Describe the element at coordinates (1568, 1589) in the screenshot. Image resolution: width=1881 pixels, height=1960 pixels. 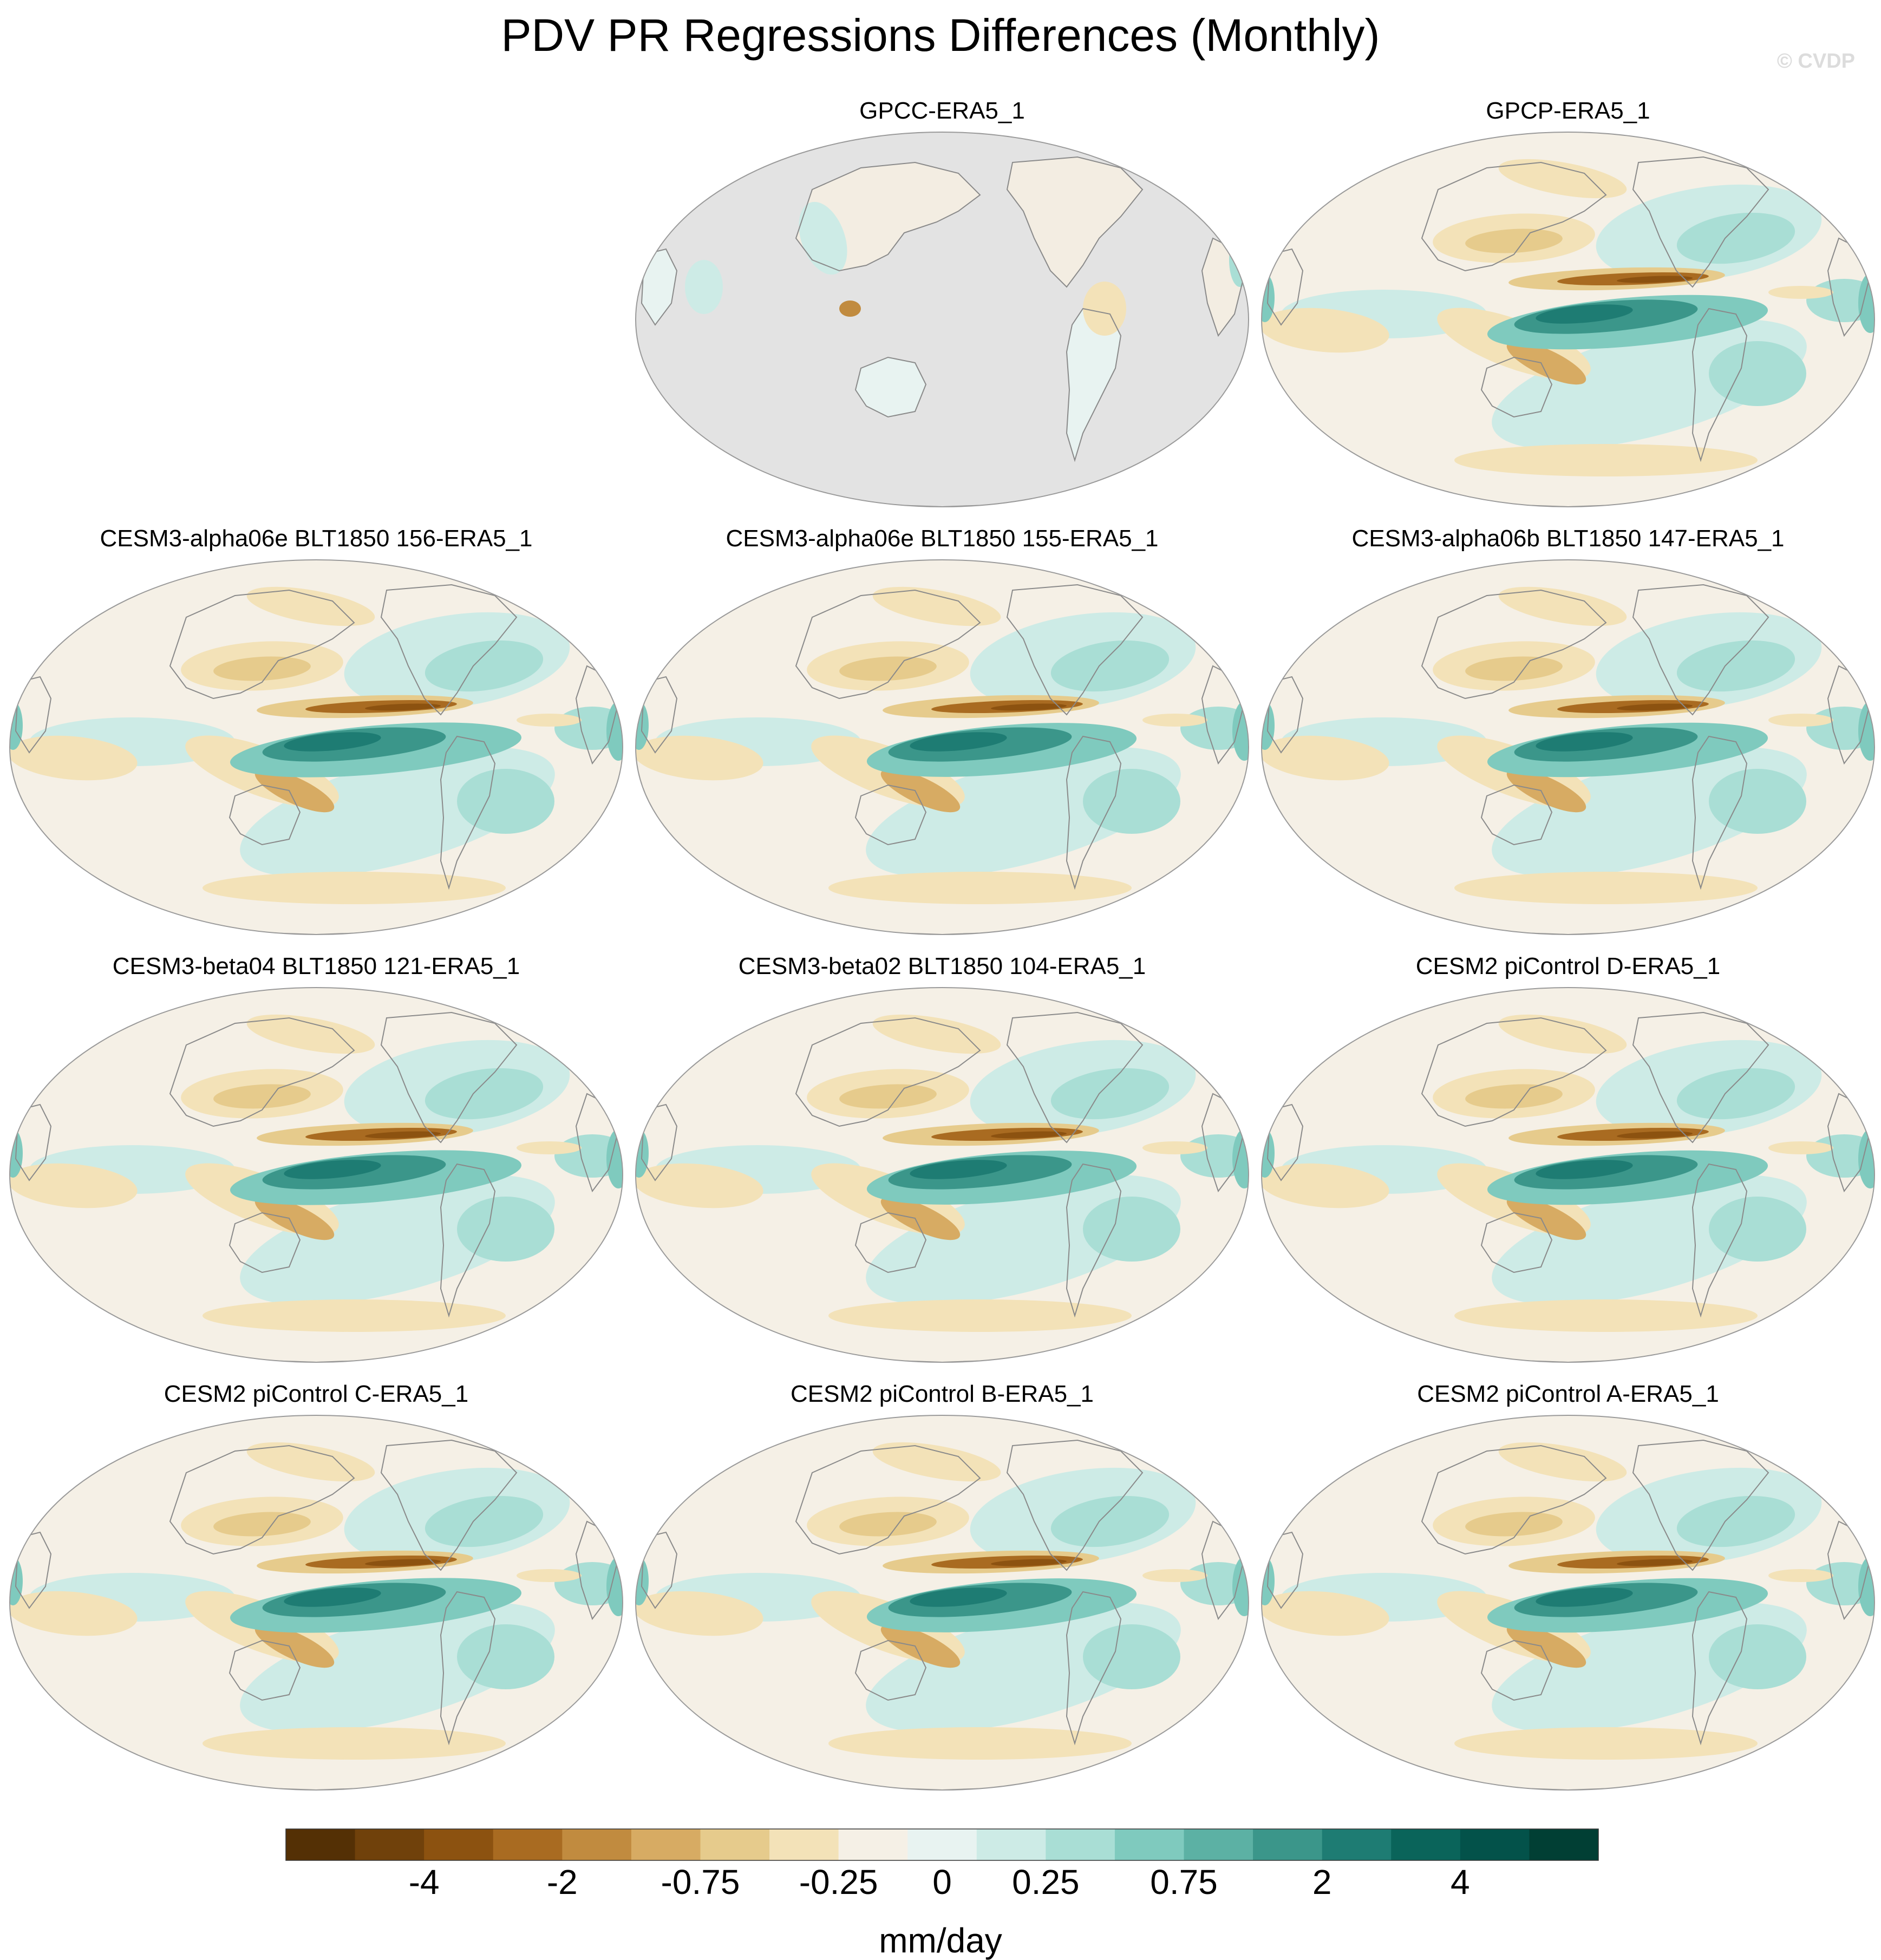
I see `map-panel: CESM2 piControl A-ERA5_1` at that location.